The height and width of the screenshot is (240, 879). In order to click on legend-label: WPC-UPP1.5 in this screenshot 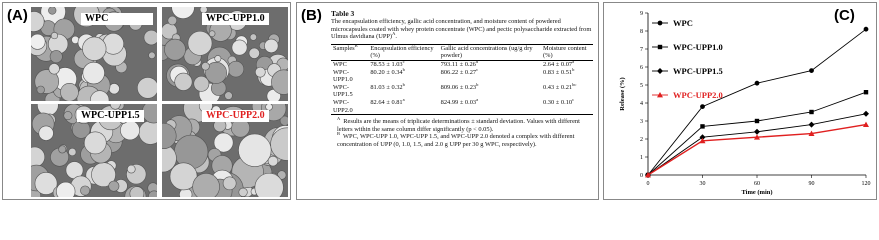, I will do `click(698, 71)`.